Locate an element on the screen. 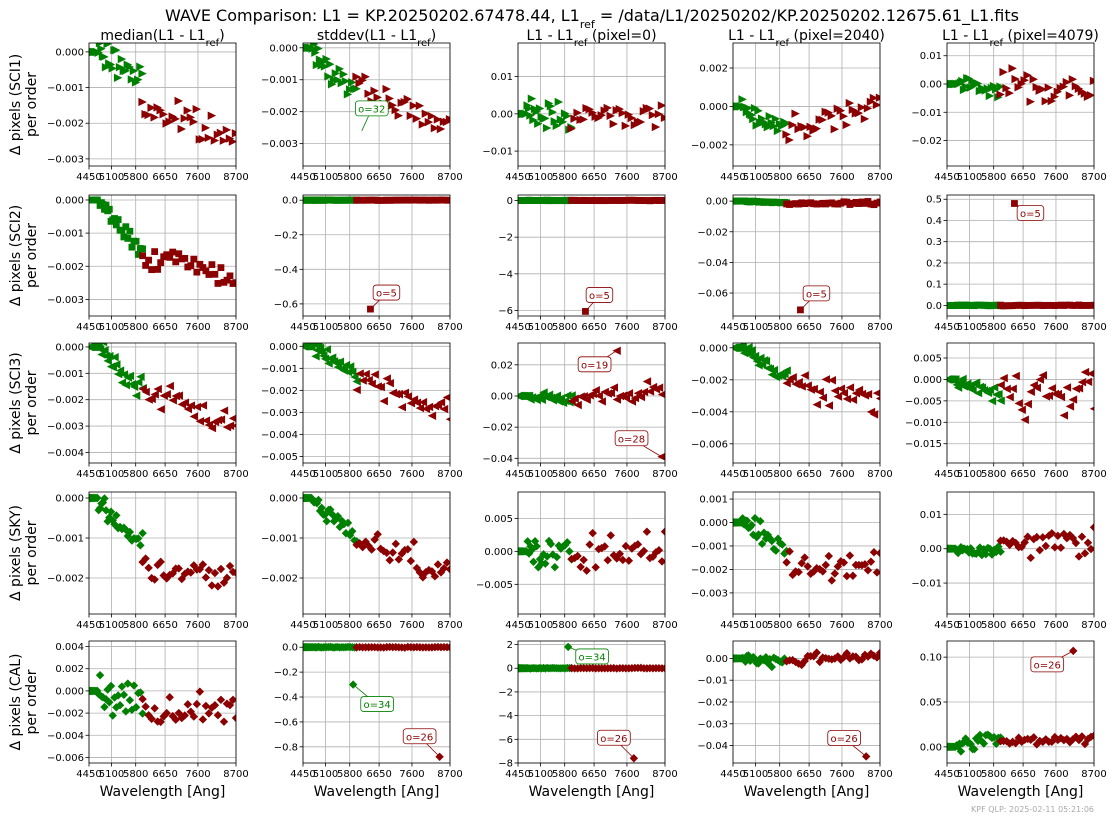  y-tick-label: −0.02 is located at coordinates (497, 428).